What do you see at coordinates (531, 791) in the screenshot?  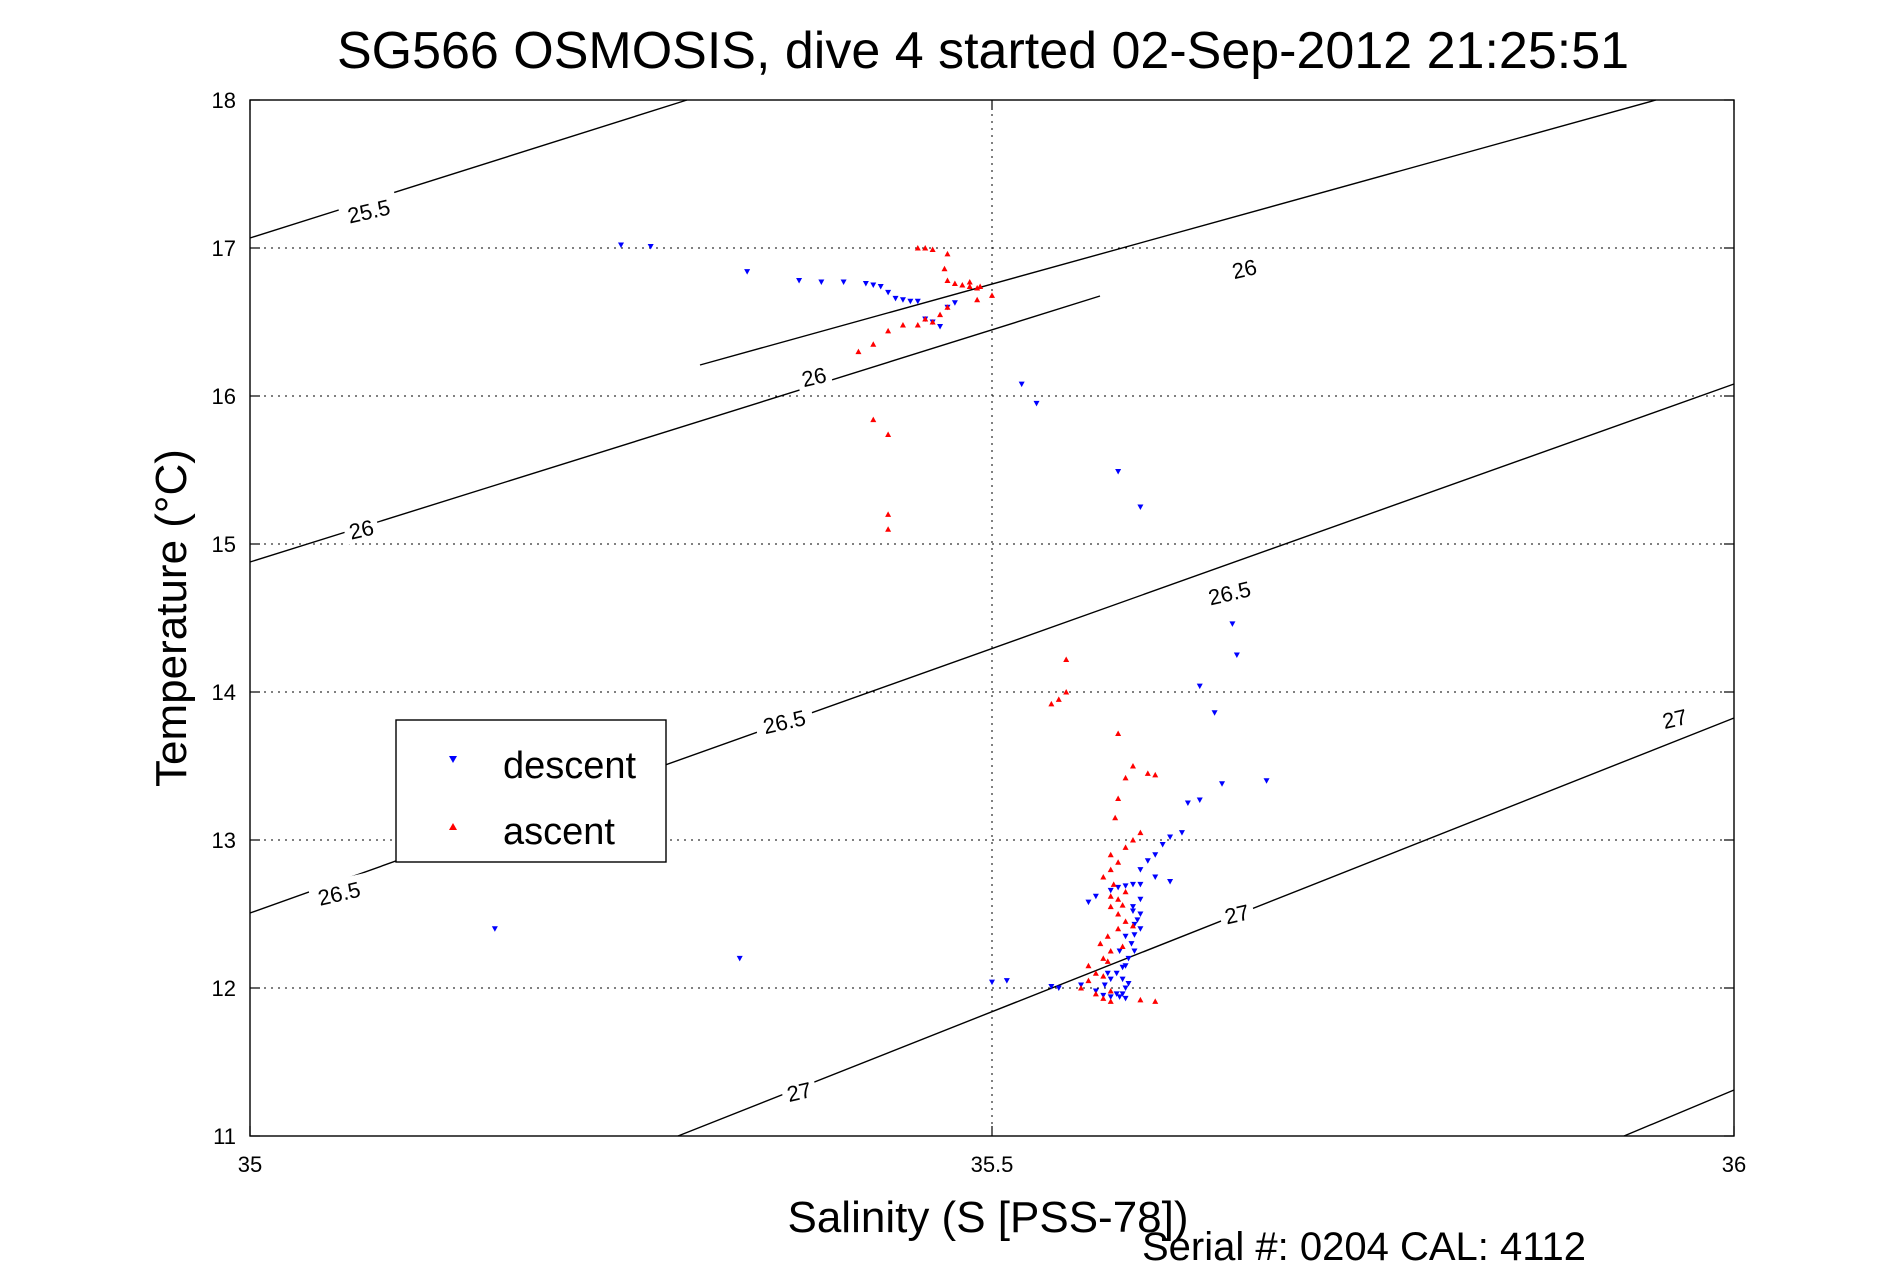 I see `legend-box` at bounding box center [531, 791].